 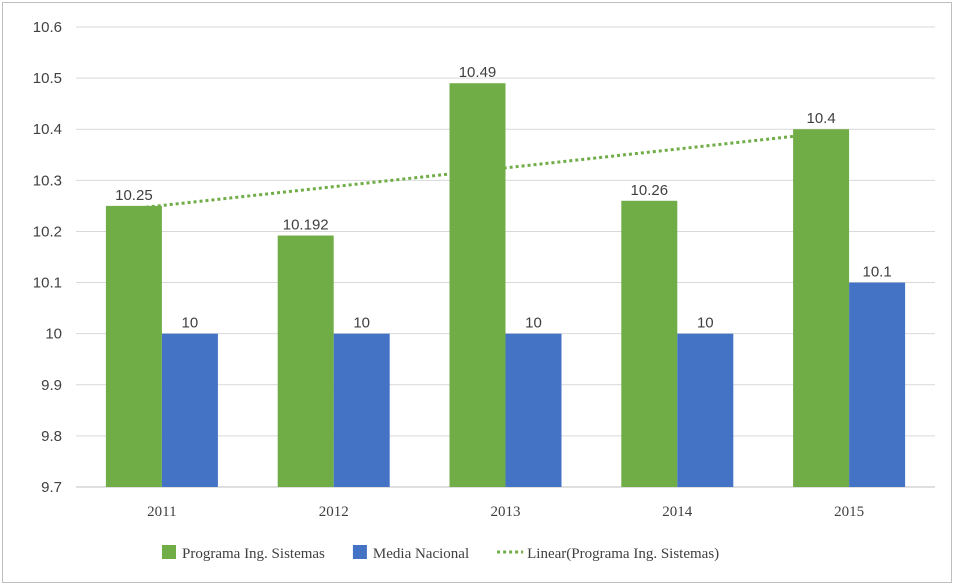 I want to click on data-label: 10.26, so click(x=650, y=190).